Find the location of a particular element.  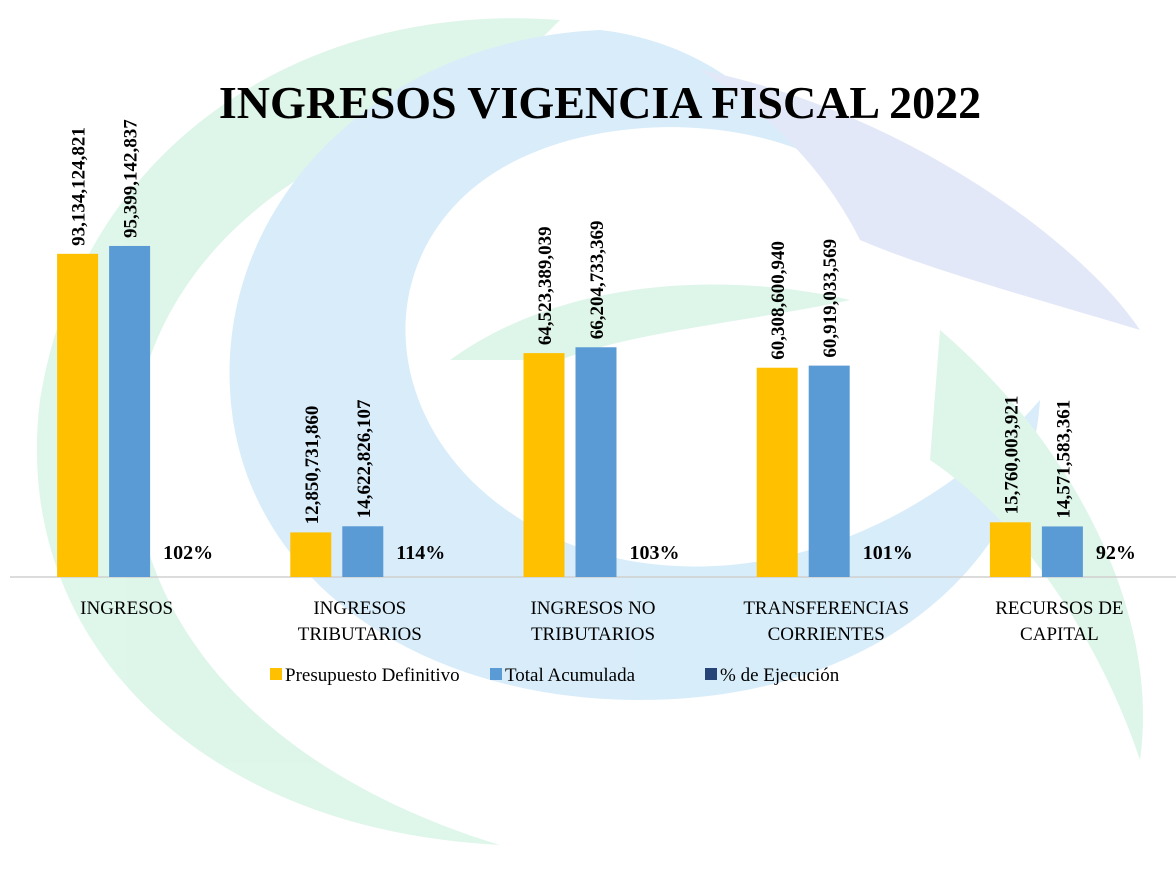

data-label: 15,760,003,921 is located at coordinates (1011, 455).